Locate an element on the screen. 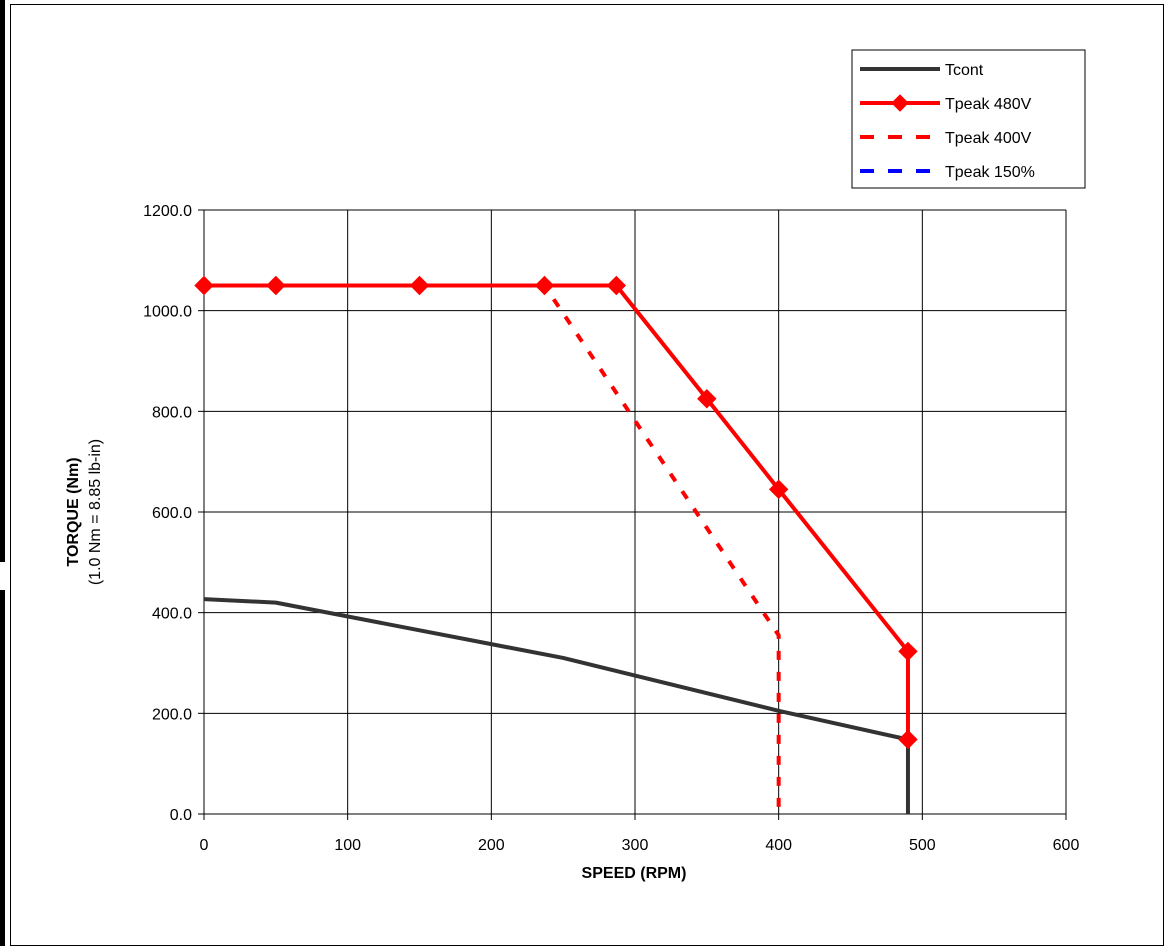 This screenshot has width=1169, height=952. legend-marker is located at coordinates (900, 103).